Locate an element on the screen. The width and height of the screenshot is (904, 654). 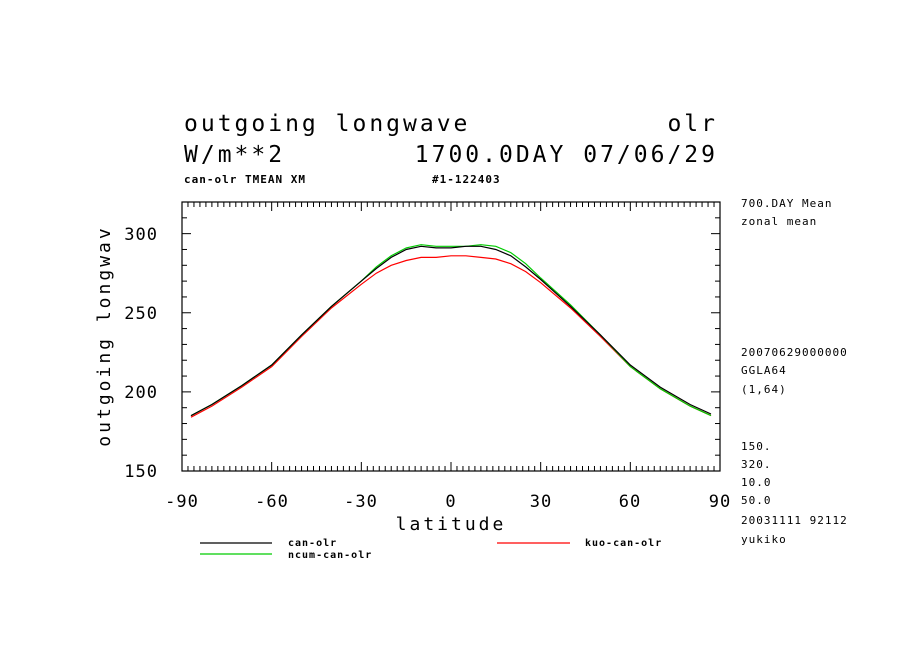
side-info-line: 10.0 is located at coordinates (756, 482).